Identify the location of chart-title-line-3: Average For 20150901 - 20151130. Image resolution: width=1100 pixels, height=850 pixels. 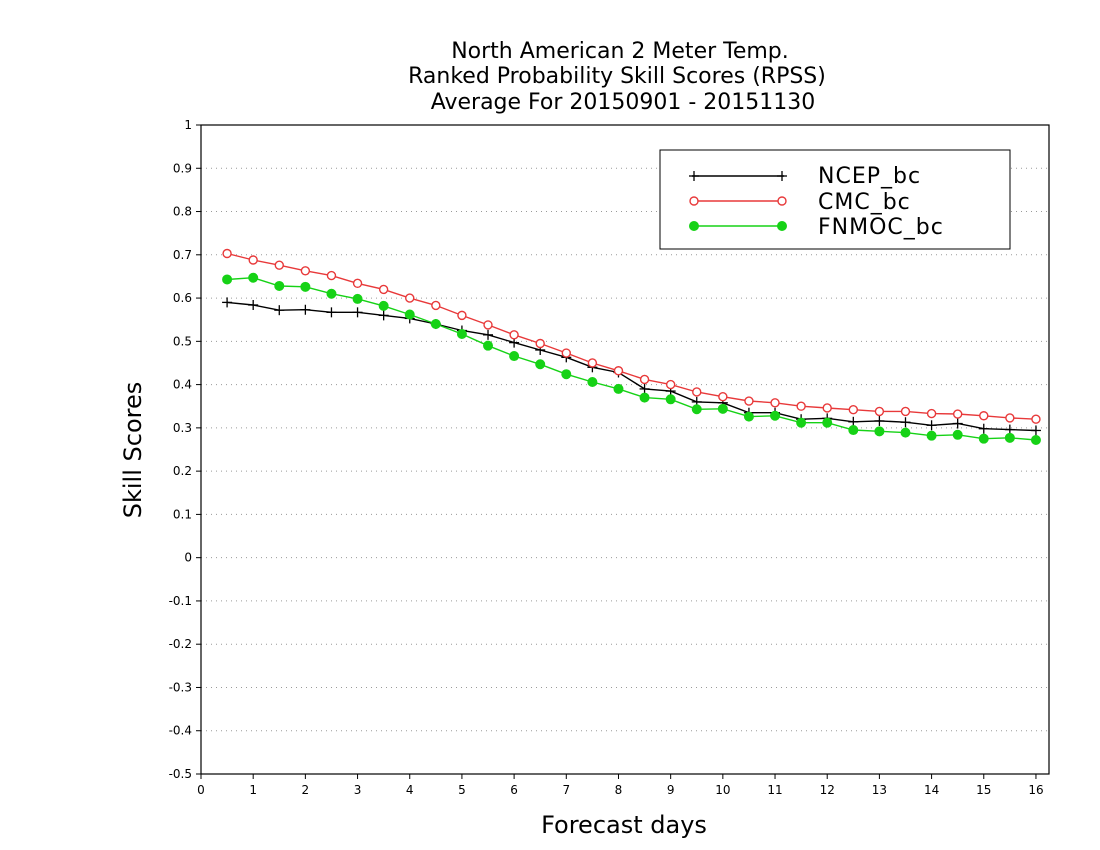
(623, 102).